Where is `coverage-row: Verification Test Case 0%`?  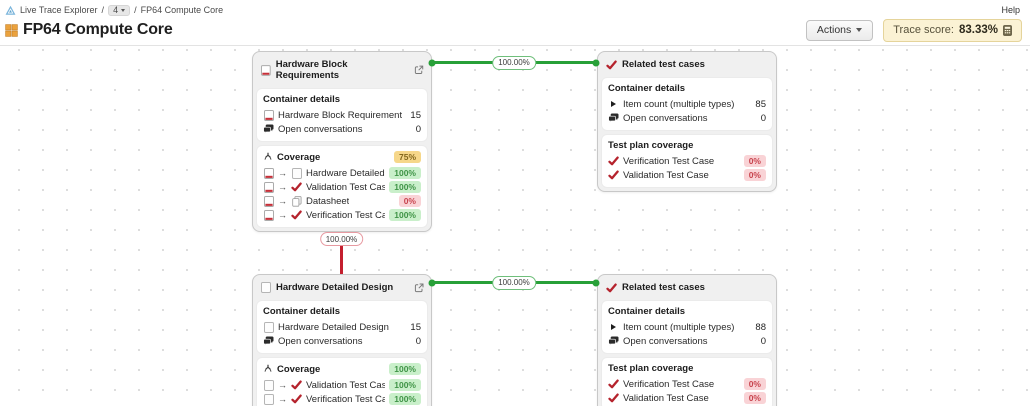
coverage-row: Verification Test Case 0% is located at coordinates (687, 161).